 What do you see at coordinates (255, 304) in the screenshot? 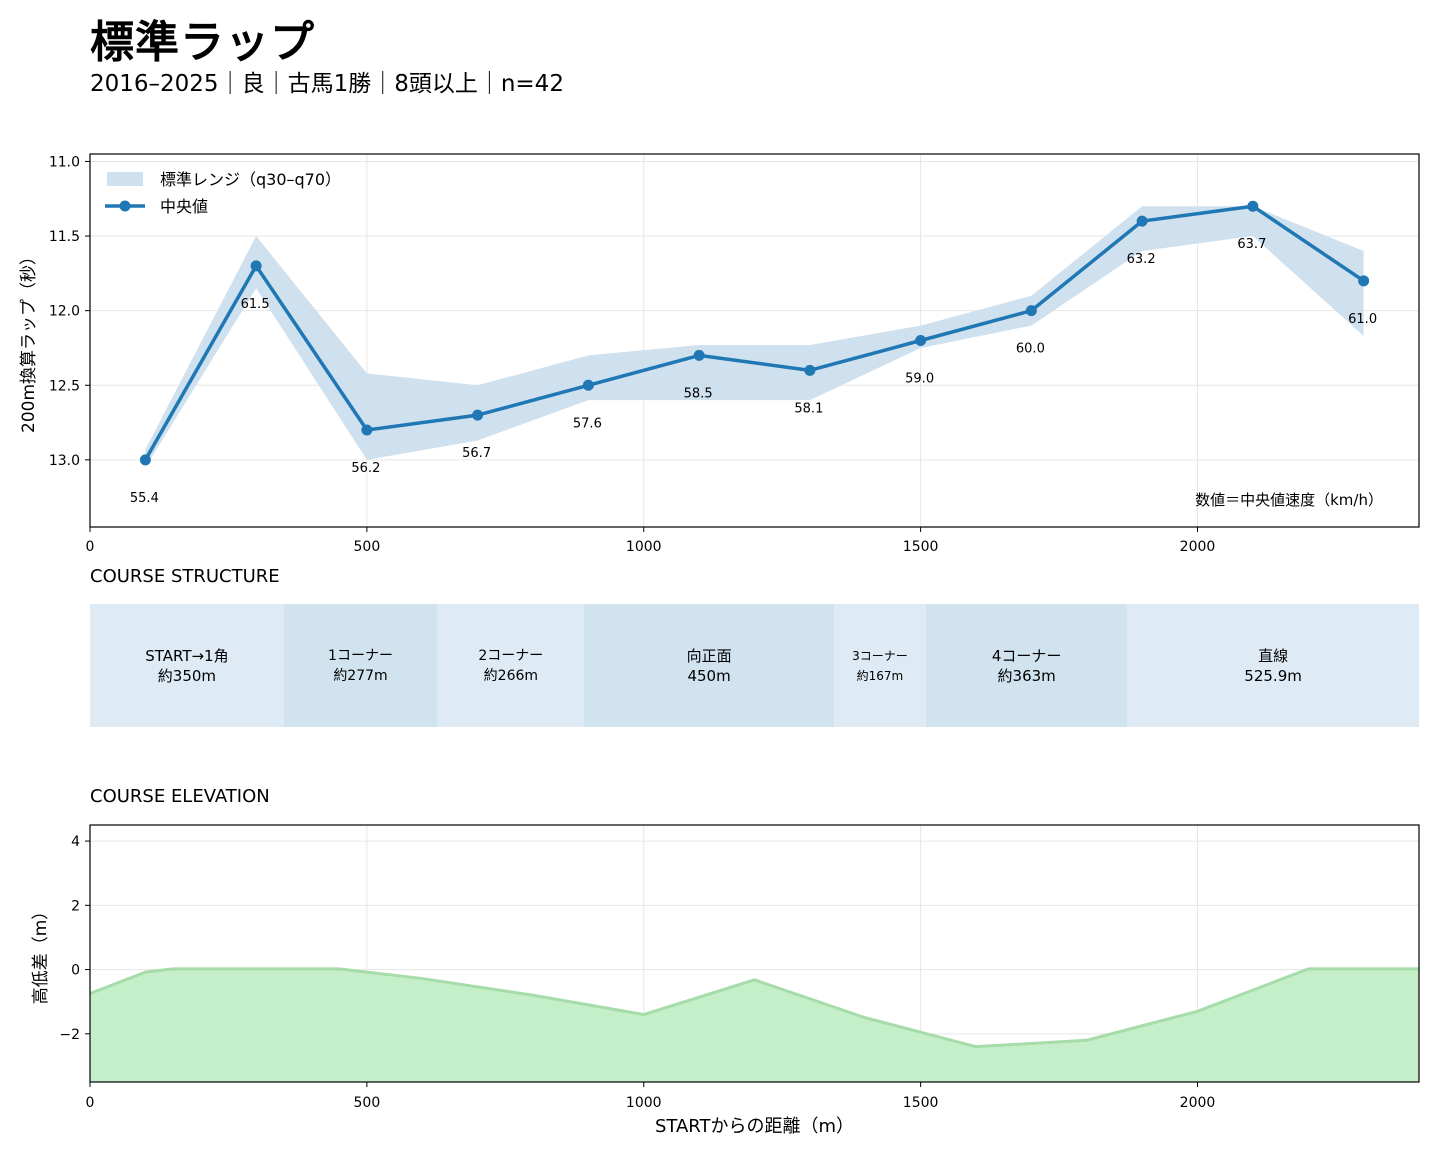
I see `speed-label: 61.5` at bounding box center [255, 304].